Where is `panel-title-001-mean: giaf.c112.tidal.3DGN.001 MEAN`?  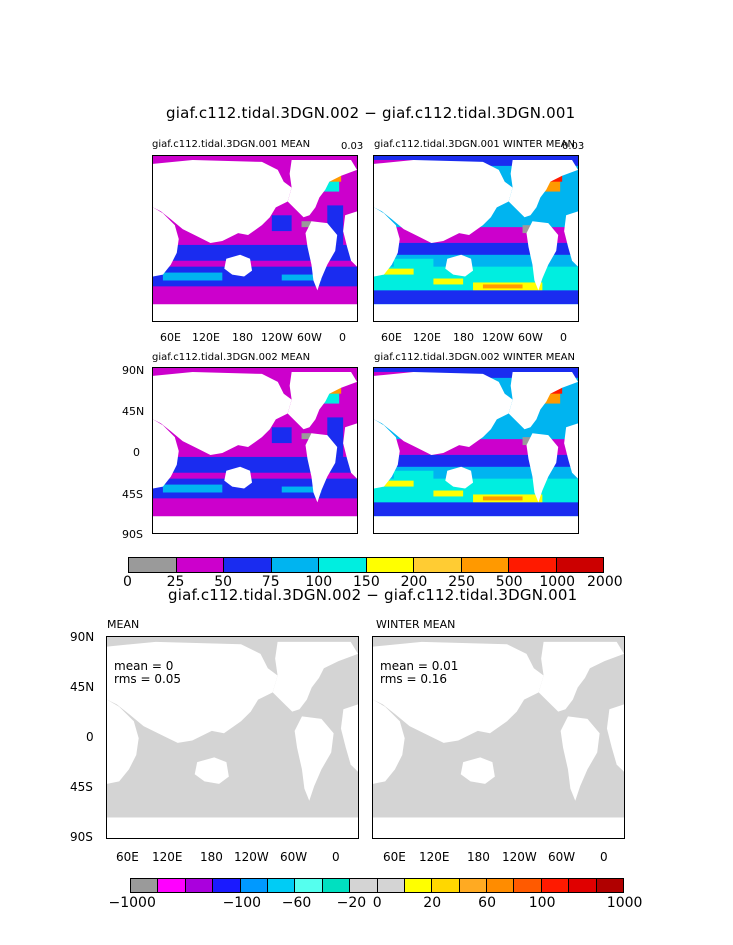 panel-title-001-mean: giaf.c112.tidal.3DGN.001 MEAN is located at coordinates (231, 144).